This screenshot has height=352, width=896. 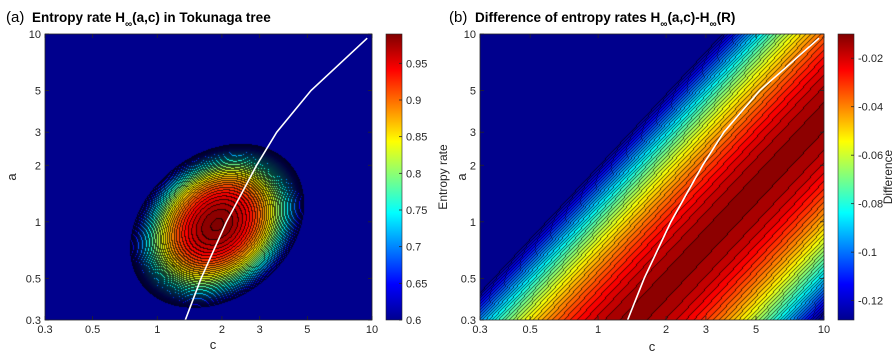 I want to click on colorbar-tick-label: 0.7, so click(x=413, y=248).